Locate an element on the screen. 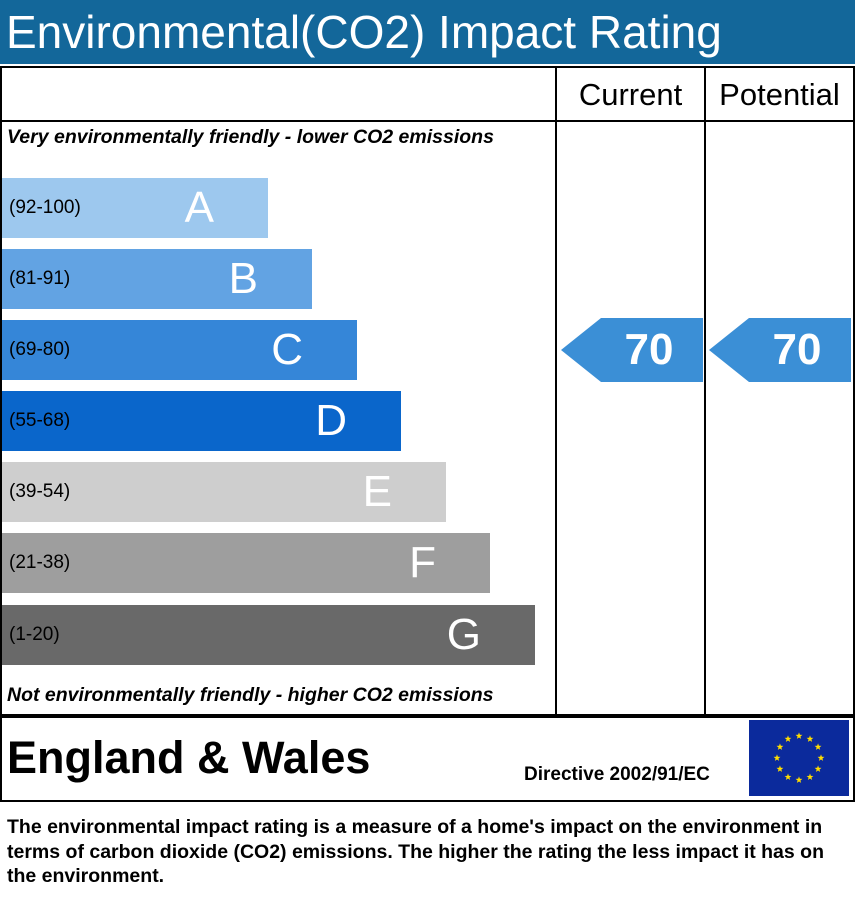  band-range-label: (39-54) is located at coordinates (40, 491).